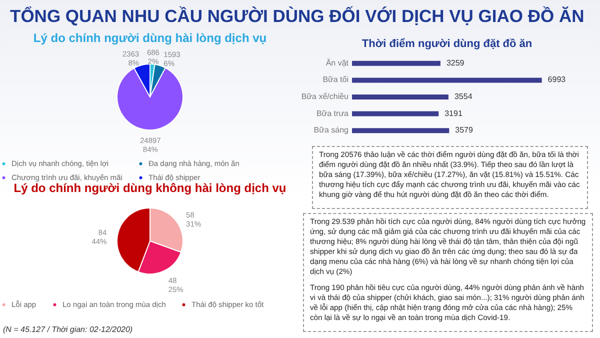  Describe the element at coordinates (335, 79) in the screenshot. I see `y-tick-label: Bữa tối` at that location.